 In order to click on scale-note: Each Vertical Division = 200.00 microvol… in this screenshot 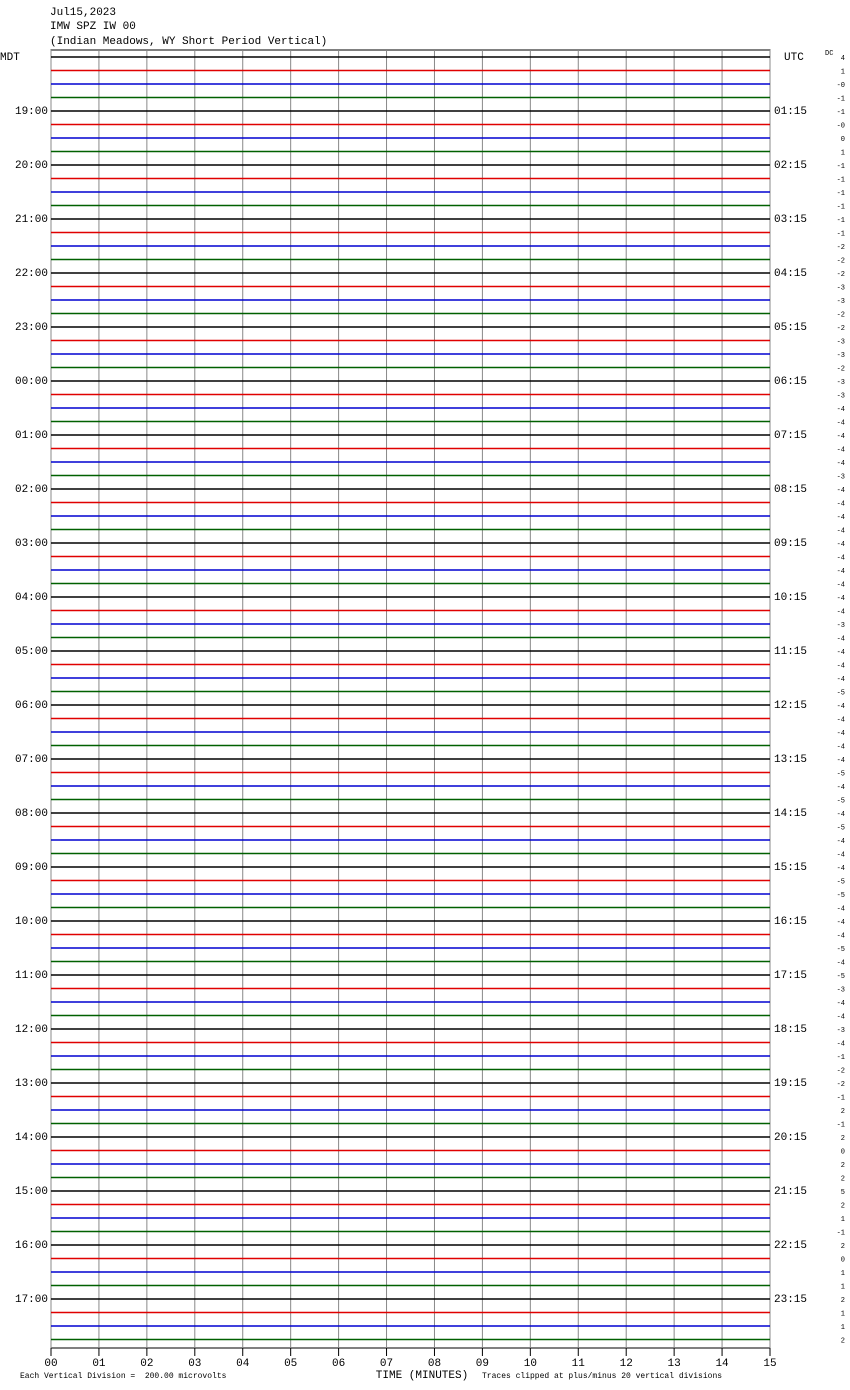, I will do `click(123, 1376)`.